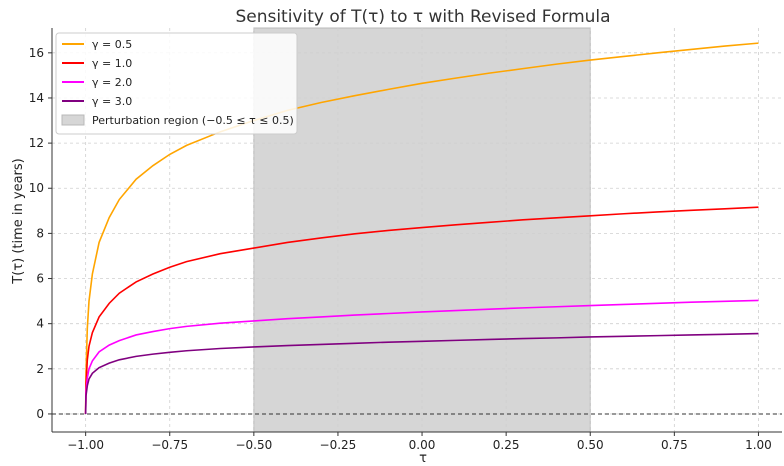  Describe the element at coordinates (40, 233) in the screenshot. I see `y-tick-label: 8` at that location.